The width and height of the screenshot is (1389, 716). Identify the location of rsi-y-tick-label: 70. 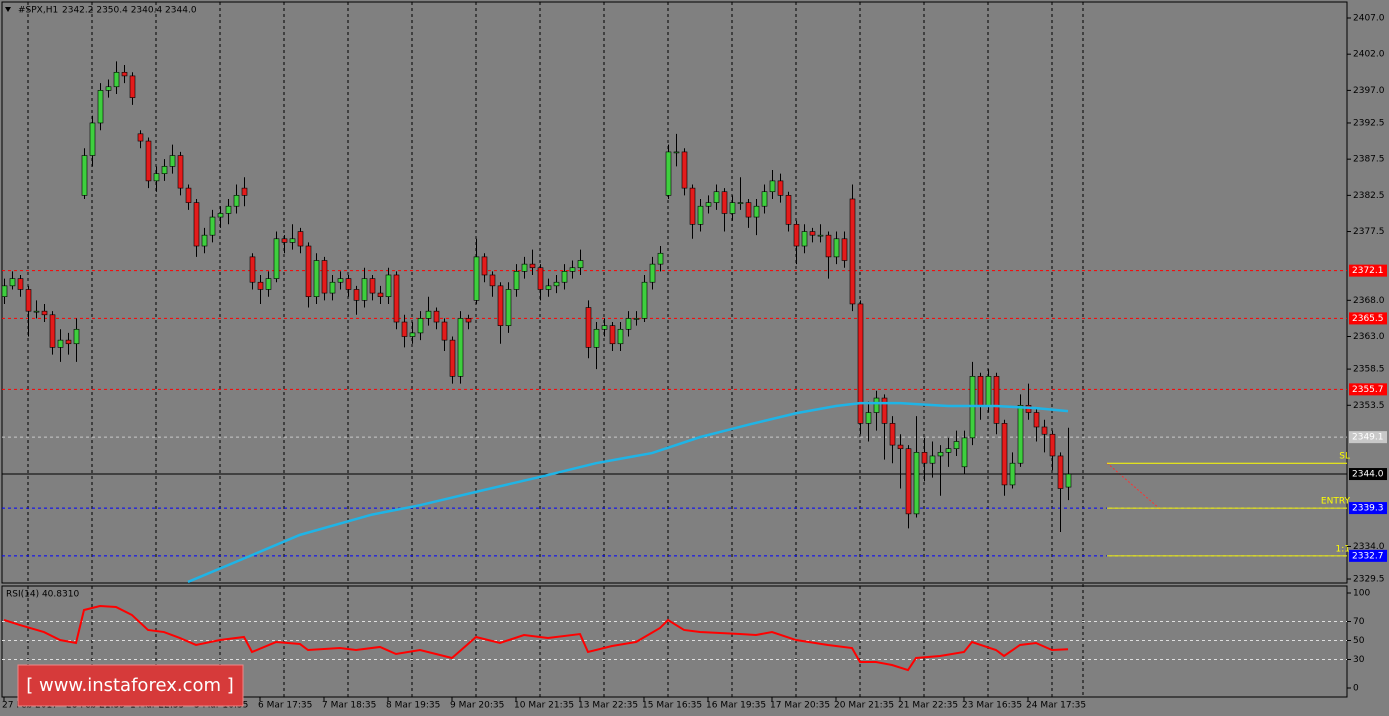
(1359, 622).